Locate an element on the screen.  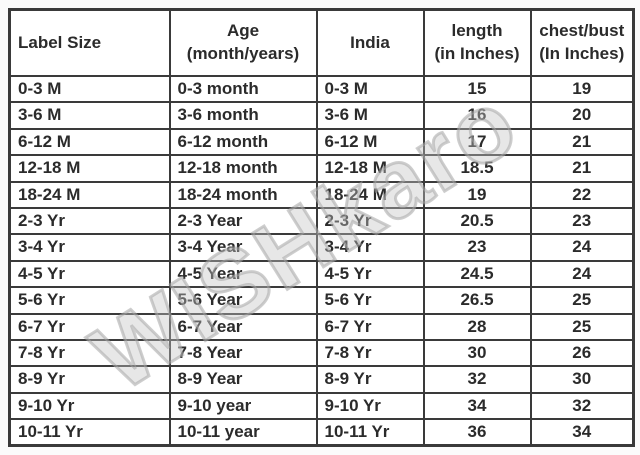
table-cell: 3-6 month is located at coordinates (243, 115).